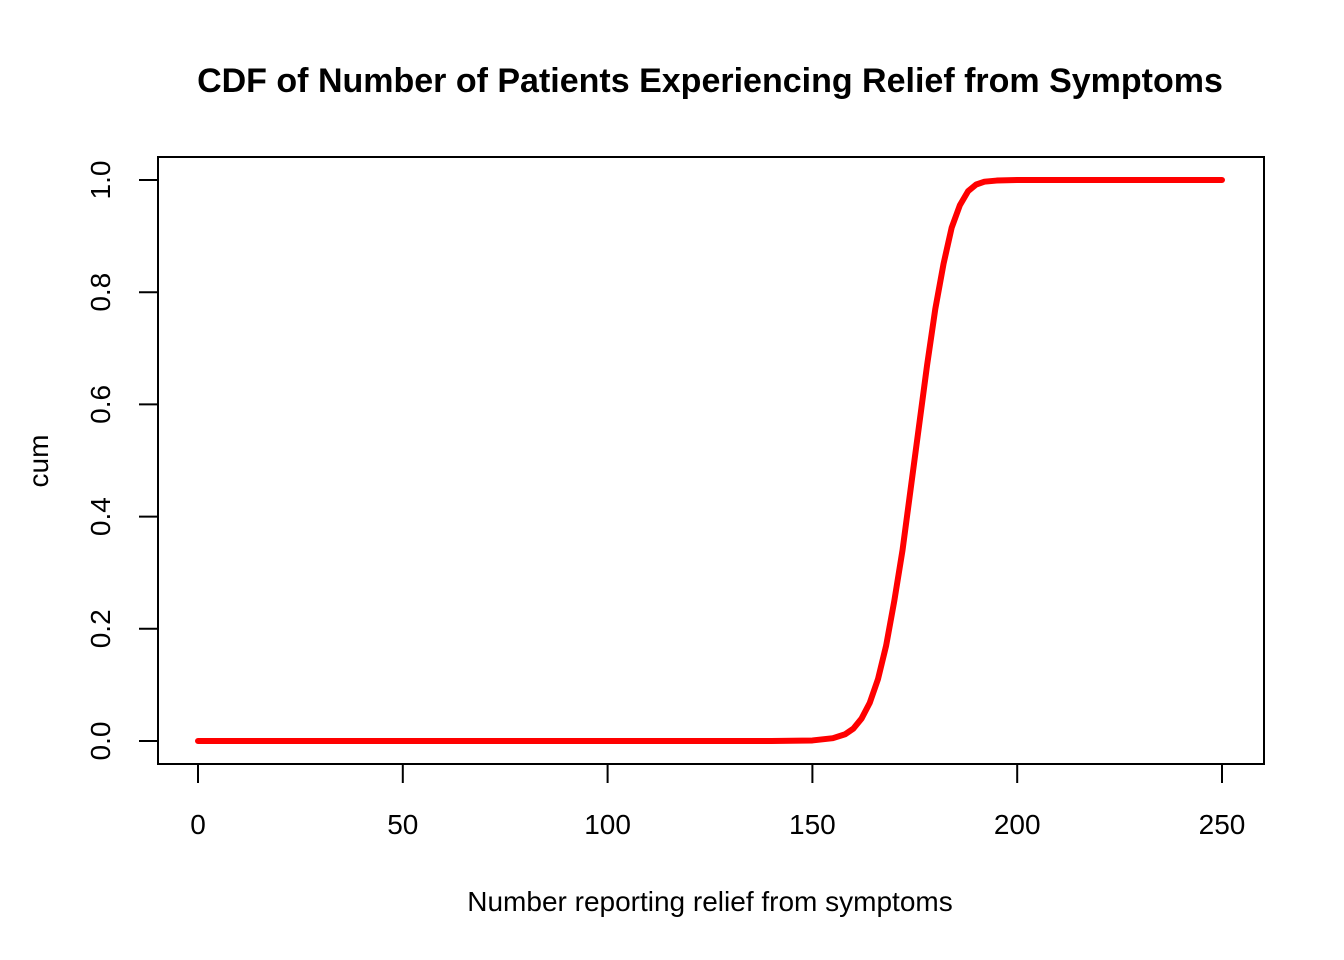 The image size is (1344, 960). I want to click on y-tick-label: 0.0, so click(100, 741).